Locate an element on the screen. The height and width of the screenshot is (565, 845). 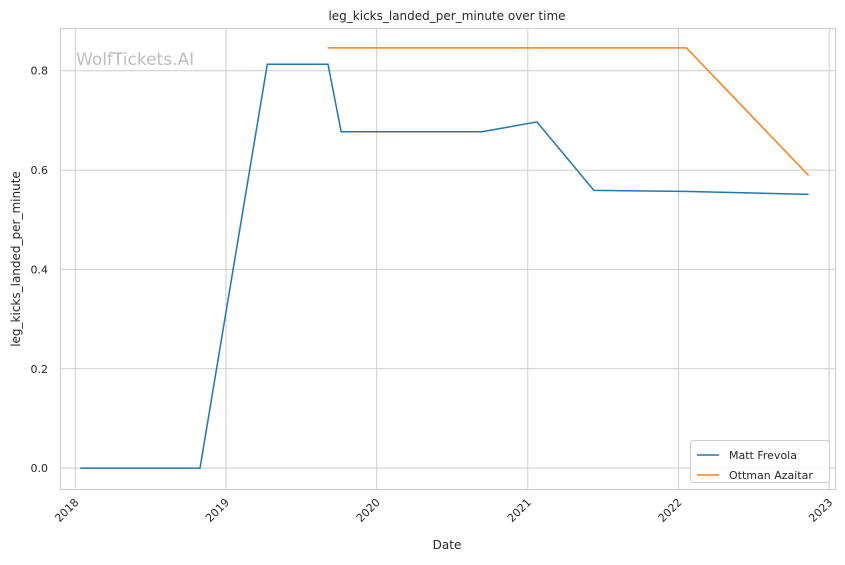
x-tick-label: 2020 is located at coordinates (368, 510).